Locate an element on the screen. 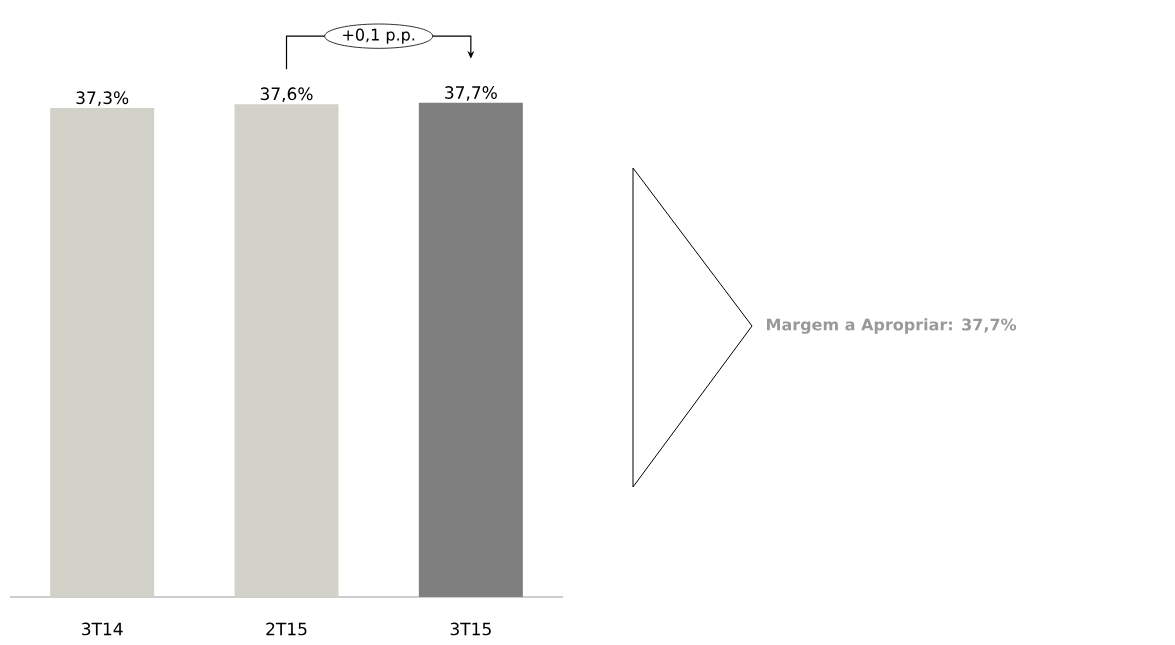 This screenshot has height=645, width=1175. text: Margem a Apropriar: 37,7% is located at coordinates (892, 326).